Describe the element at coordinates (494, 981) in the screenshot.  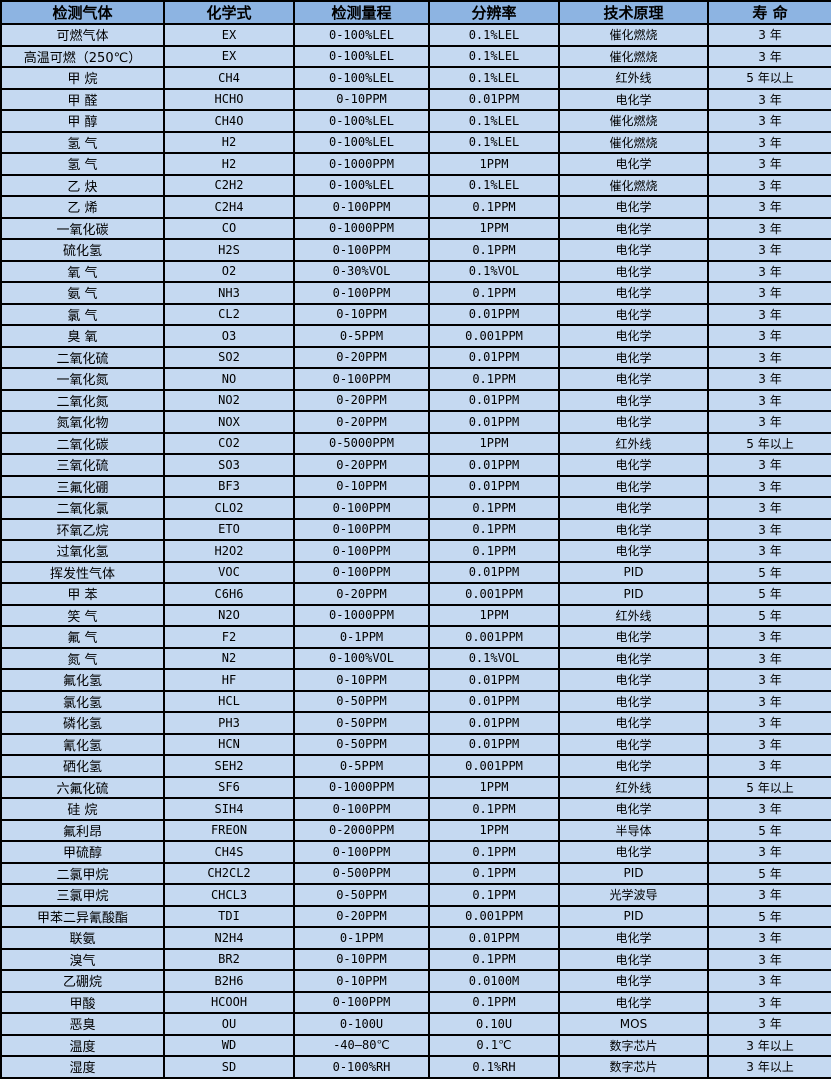
I see `cell-resolution: 0.0100M` at that location.